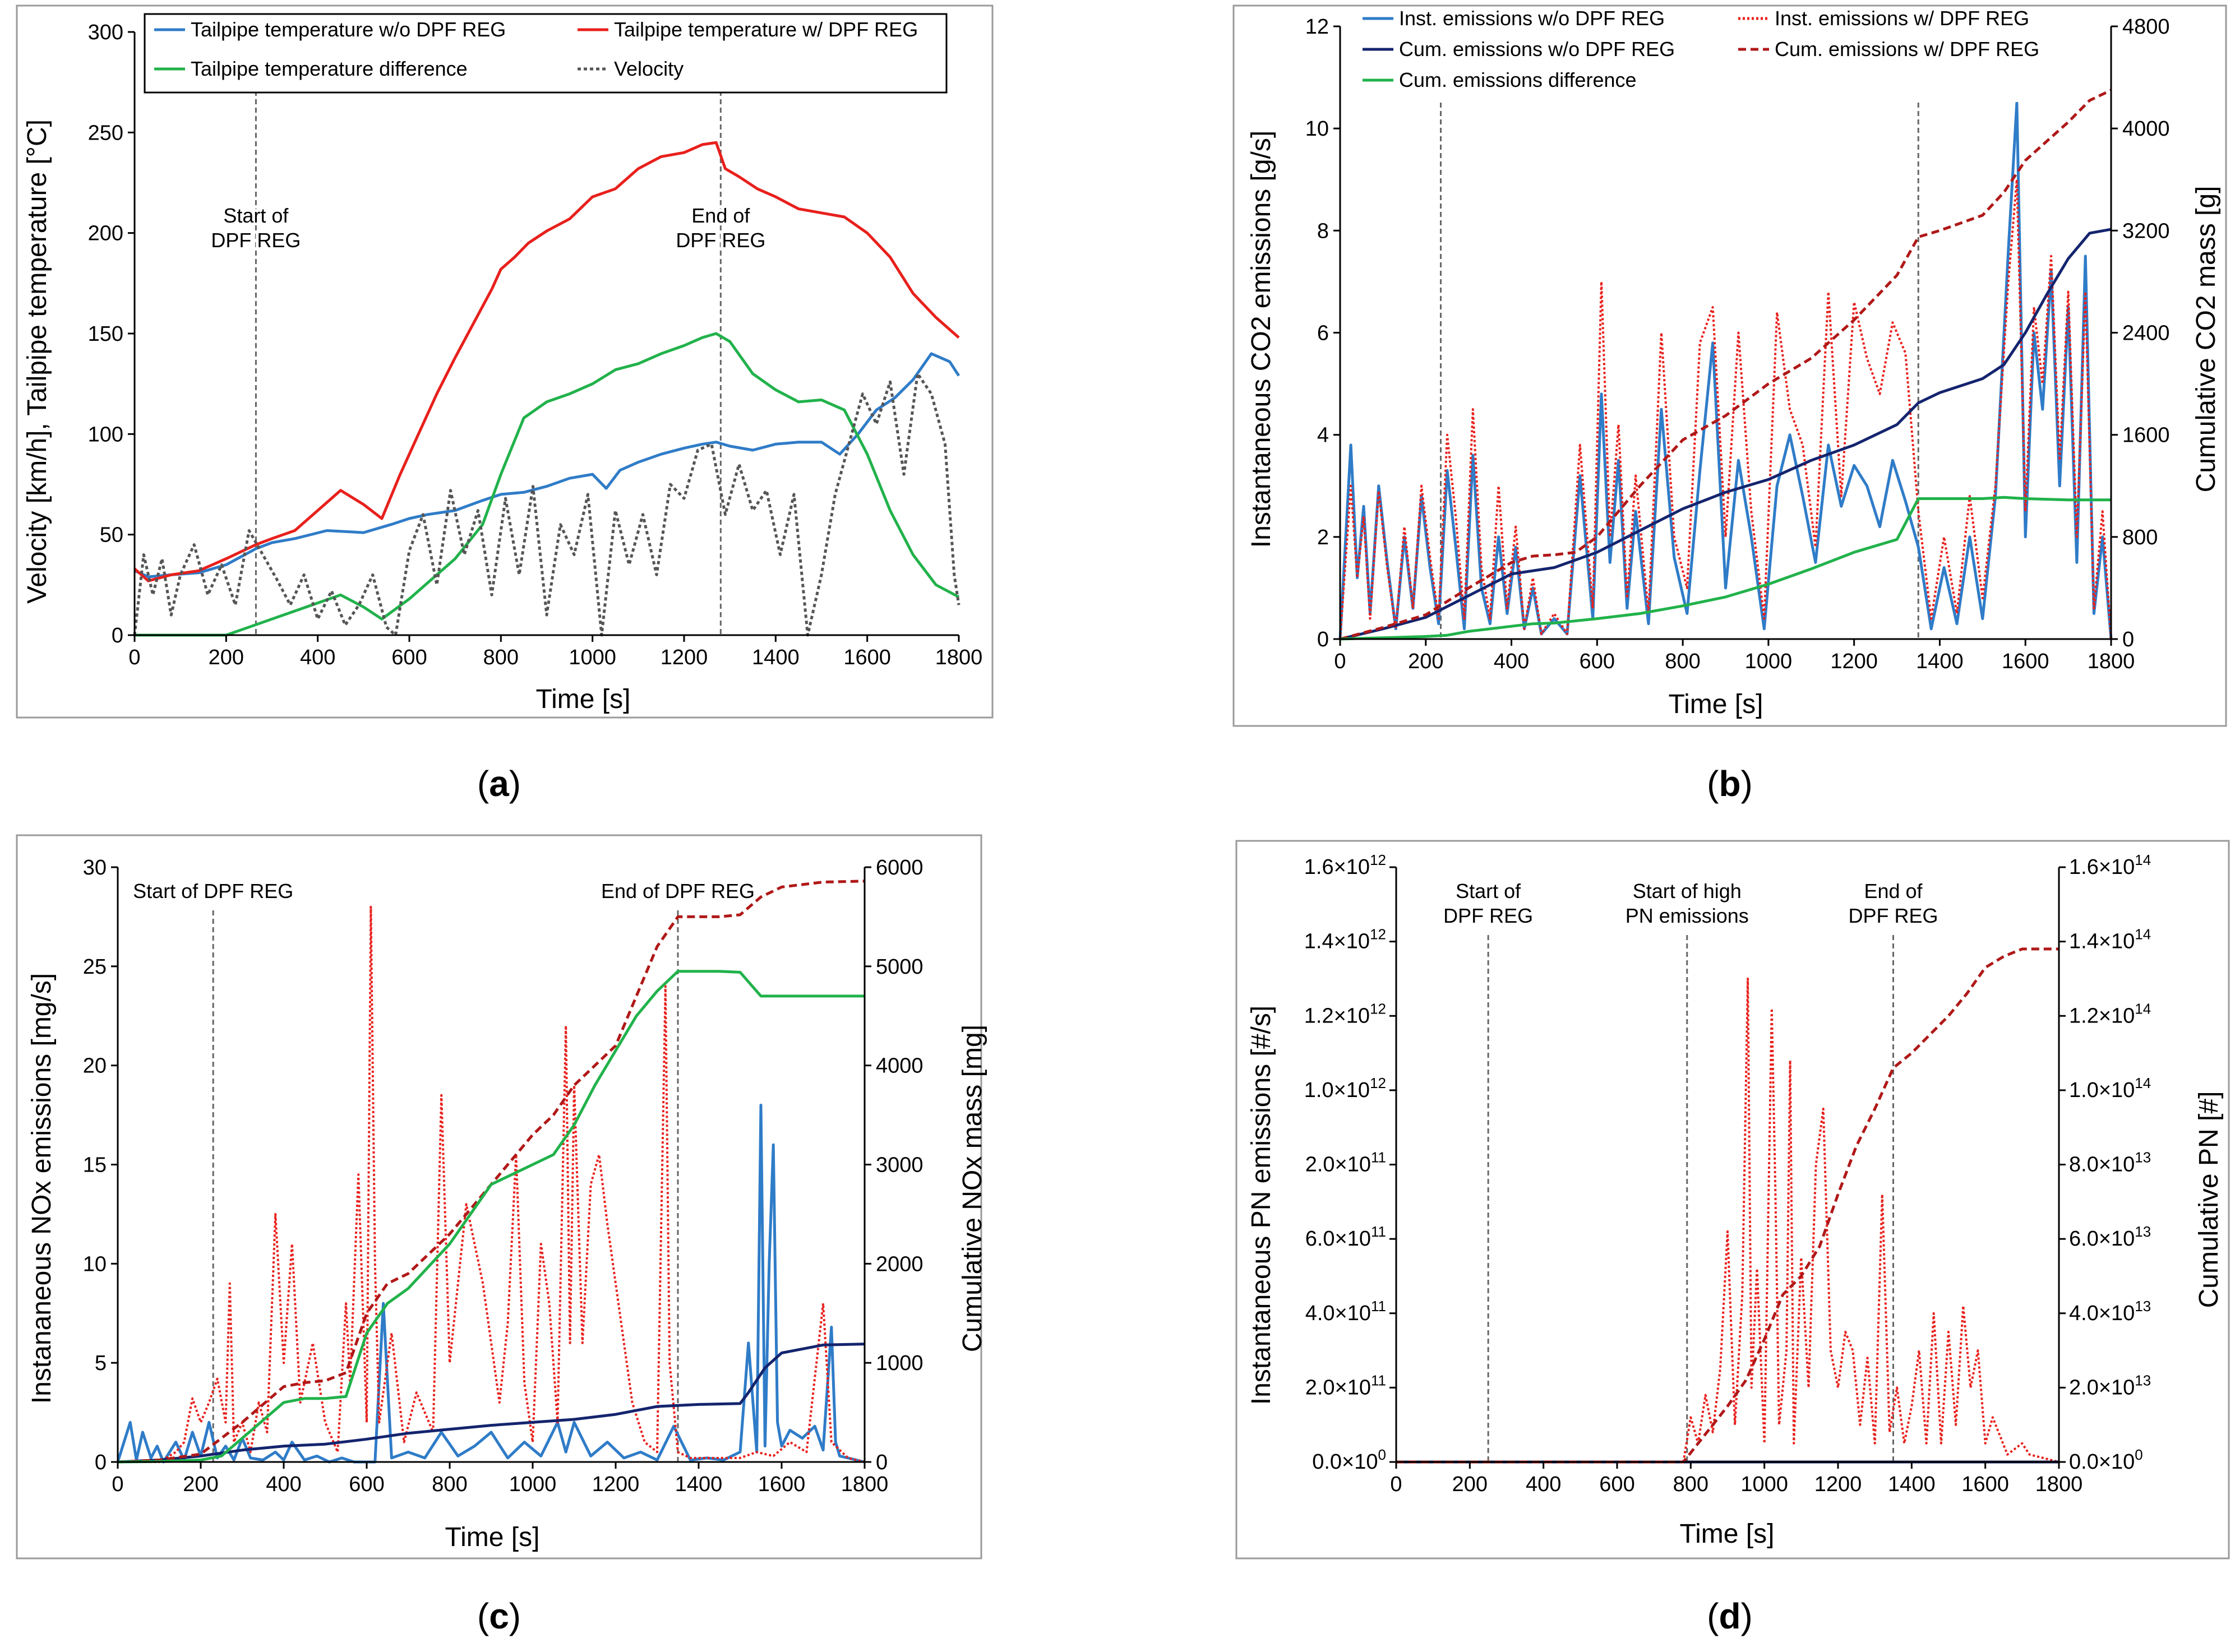 The height and width of the screenshot is (1652, 2235). I want to click on panel-a-xtick-label: 800, so click(501, 657).